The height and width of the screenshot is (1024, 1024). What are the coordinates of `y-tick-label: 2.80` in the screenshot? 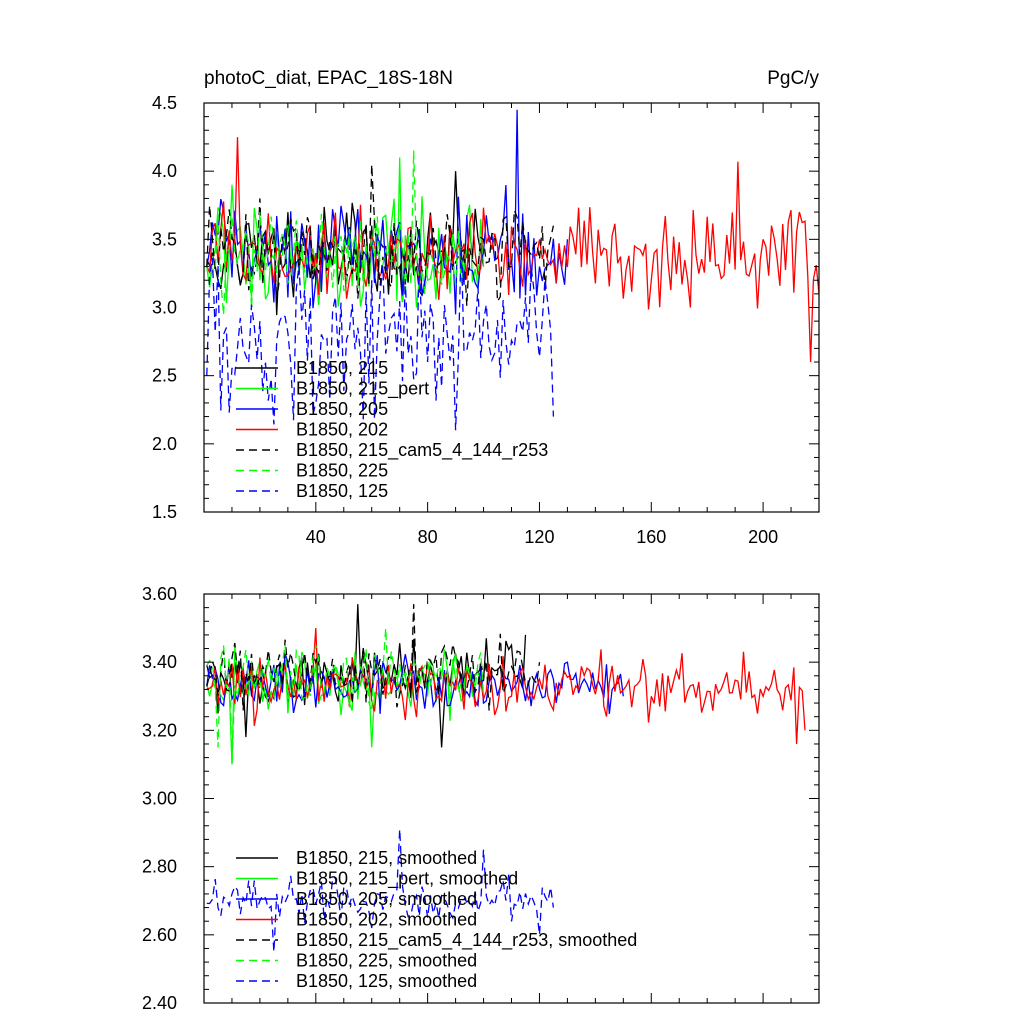 It's located at (159, 867).